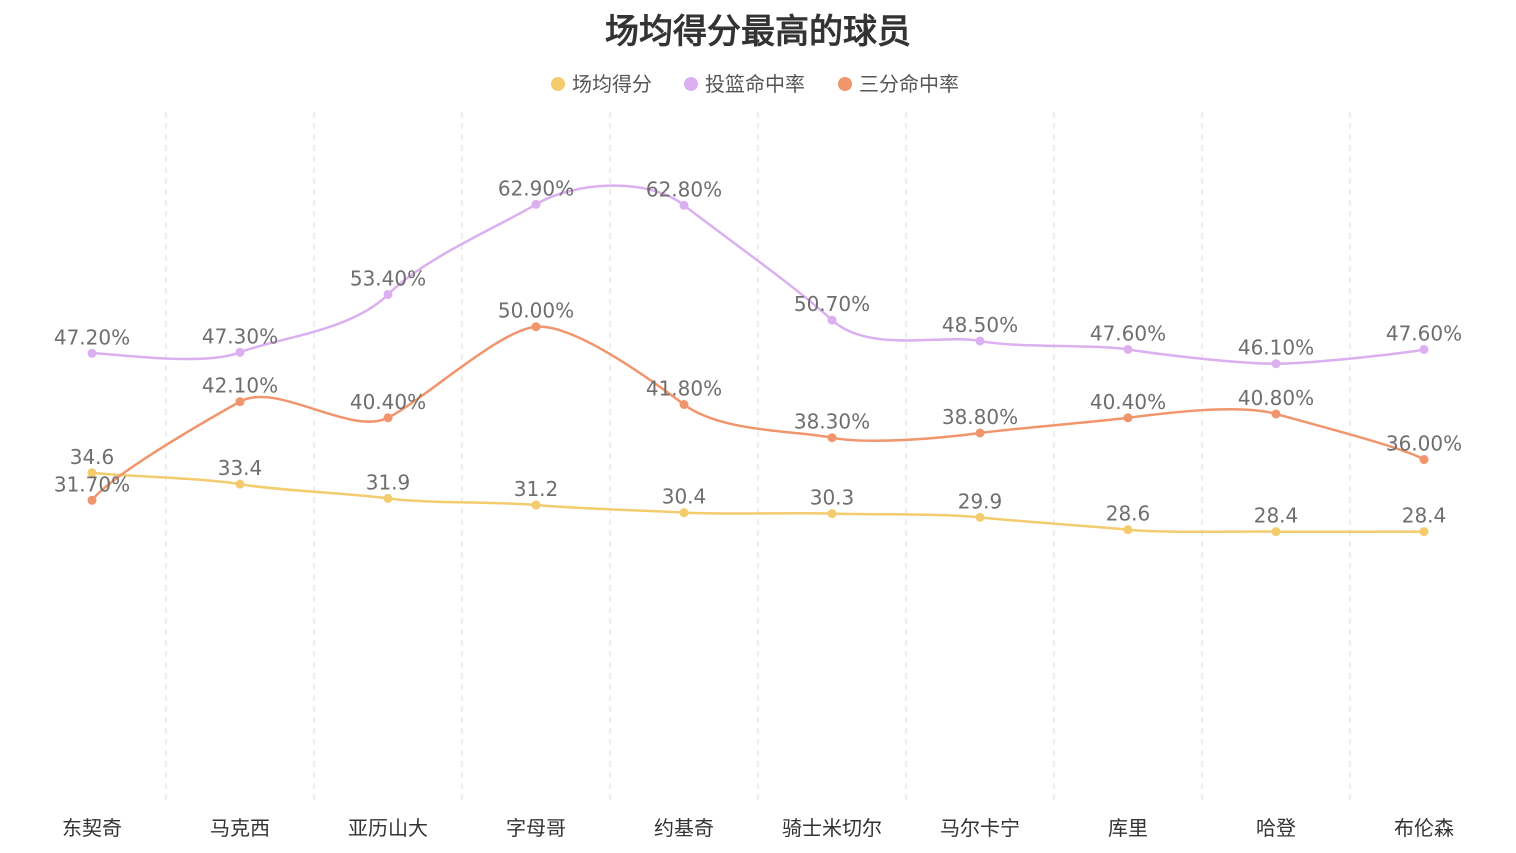  Describe the element at coordinates (832, 498) in the screenshot. I see `data-label: 30.3` at that location.